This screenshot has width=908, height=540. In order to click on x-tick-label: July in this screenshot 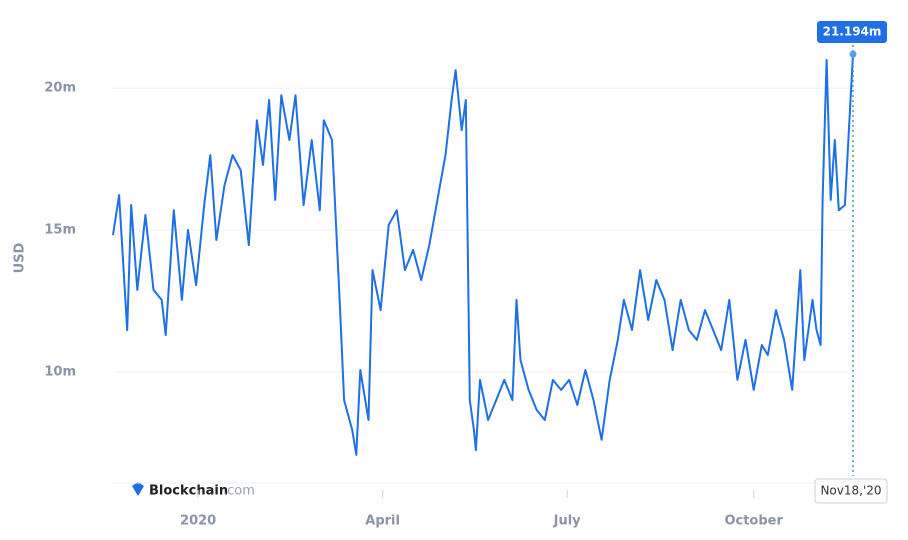, I will do `click(567, 521)`.